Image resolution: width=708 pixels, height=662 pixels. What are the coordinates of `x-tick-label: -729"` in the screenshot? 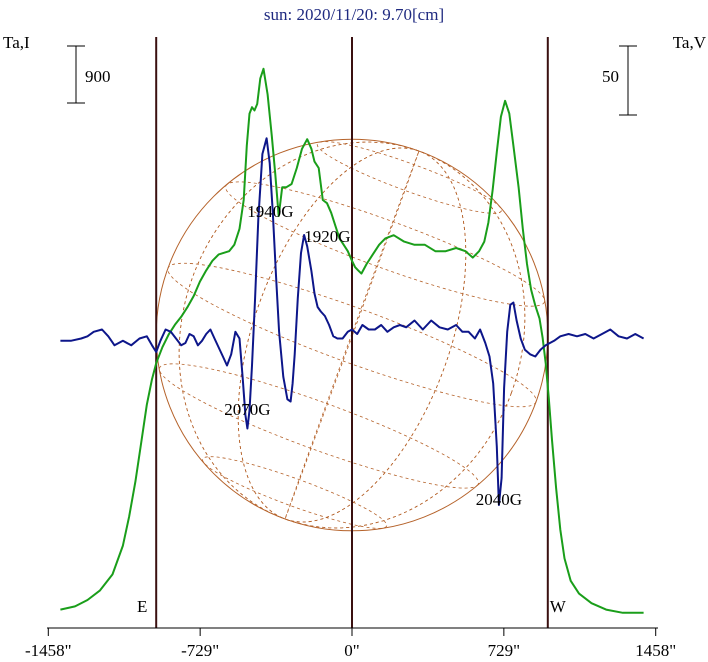 It's located at (200, 650).